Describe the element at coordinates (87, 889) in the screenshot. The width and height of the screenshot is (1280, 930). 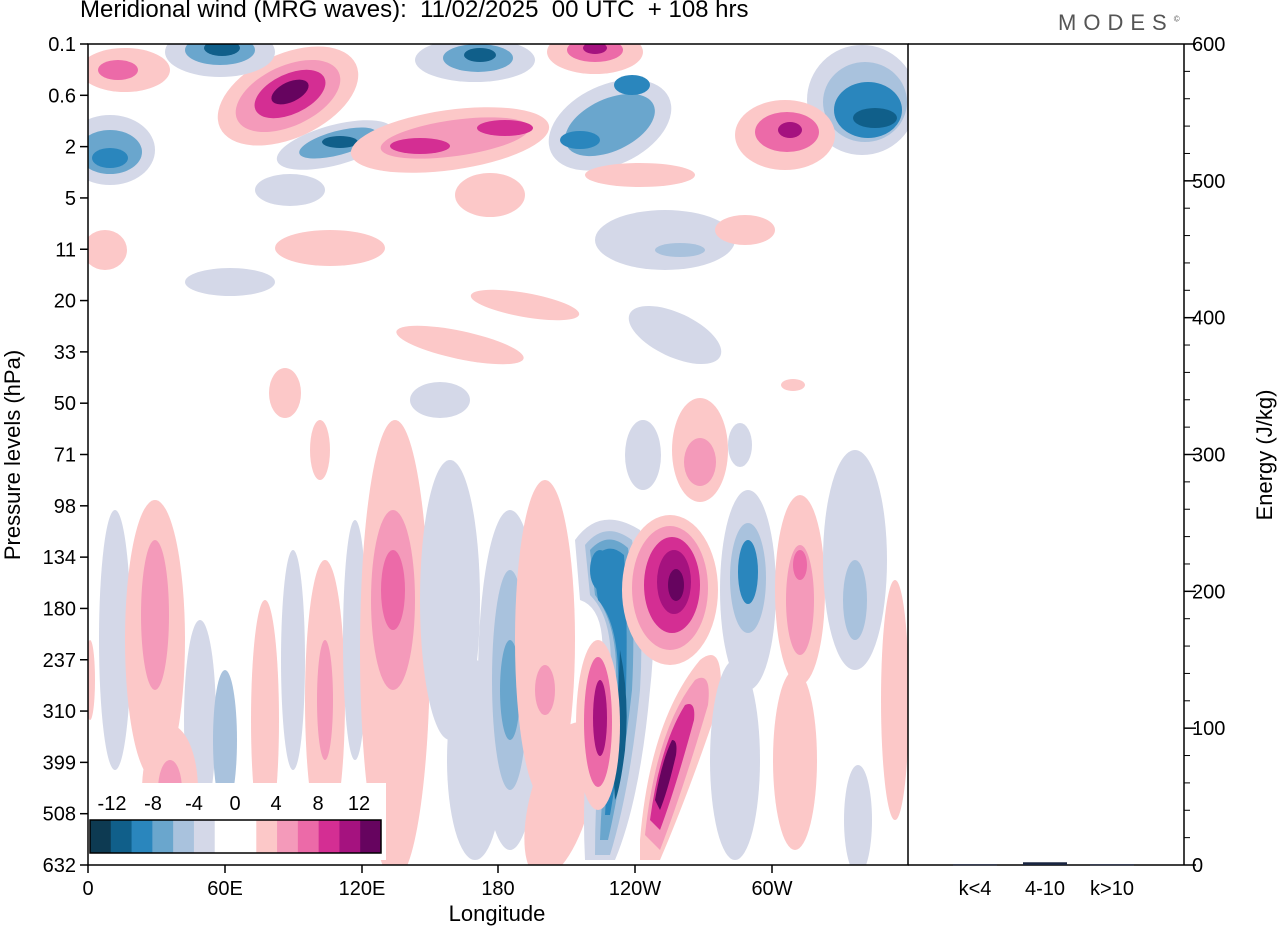
I see `x-tick-label: 0` at that location.